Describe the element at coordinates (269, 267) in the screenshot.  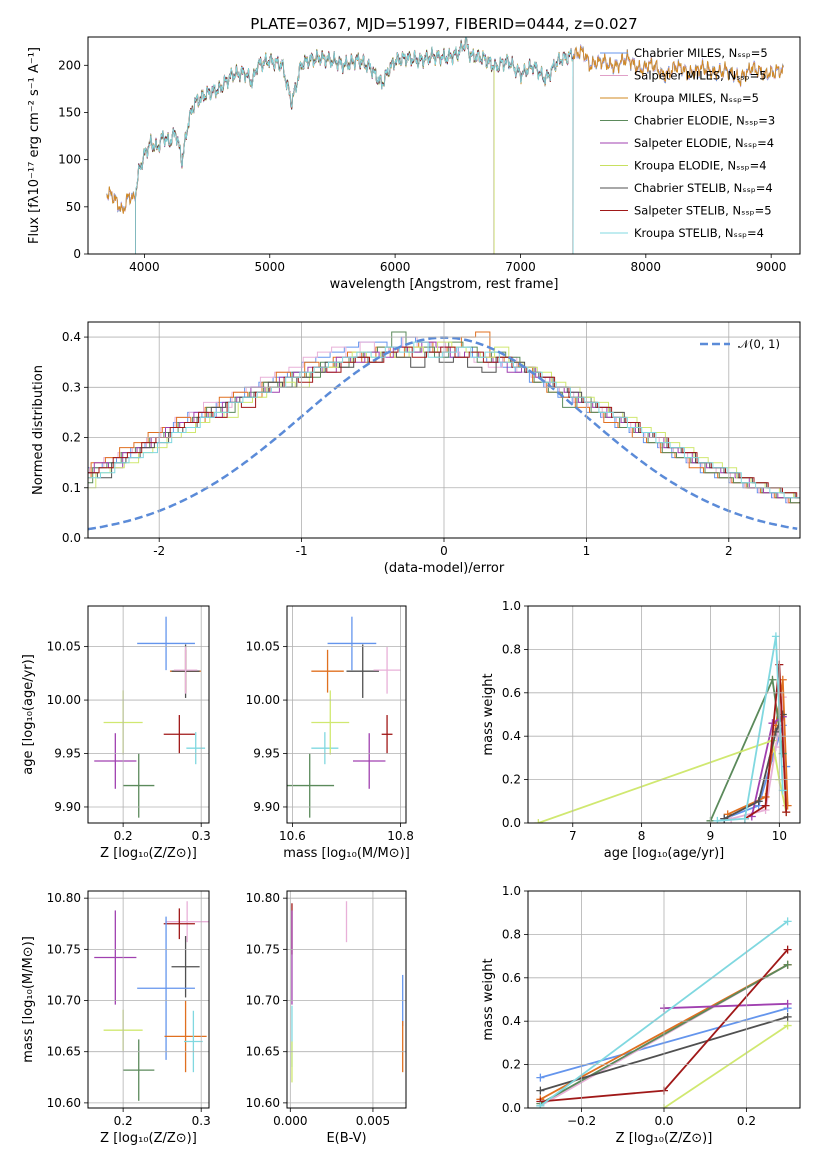
I see `x-tick-label: 5000` at that location.